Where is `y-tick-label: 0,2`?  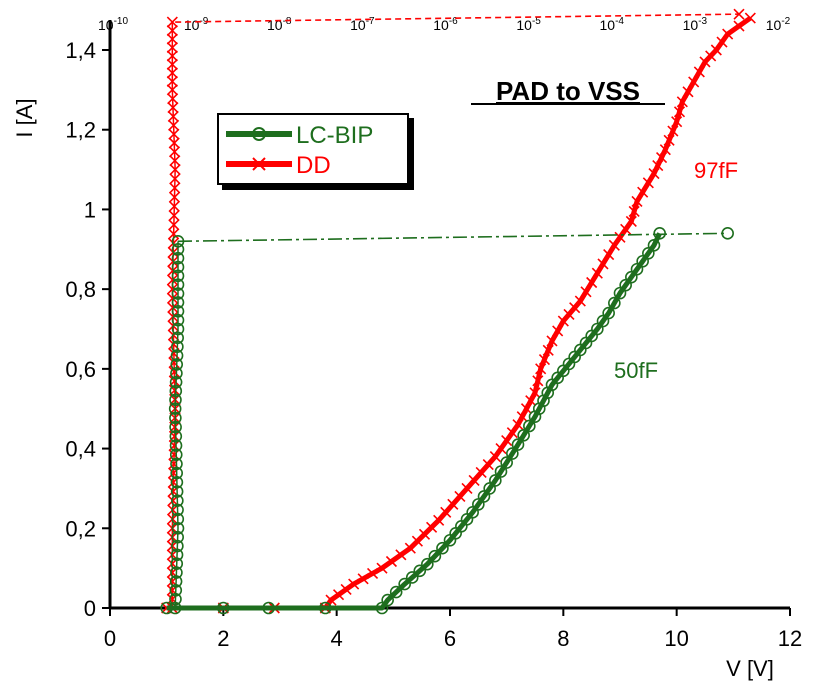
y-tick-label: 0,2 is located at coordinates (80, 528).